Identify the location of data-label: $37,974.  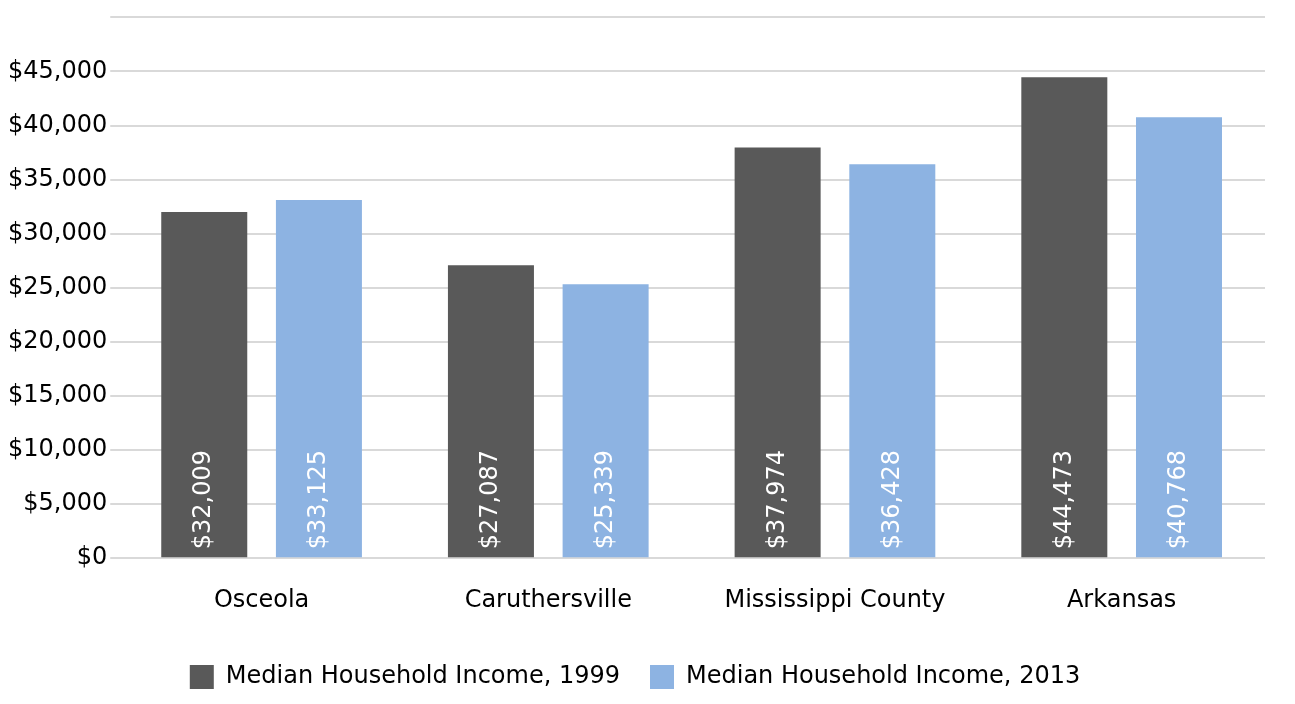
(775, 499).